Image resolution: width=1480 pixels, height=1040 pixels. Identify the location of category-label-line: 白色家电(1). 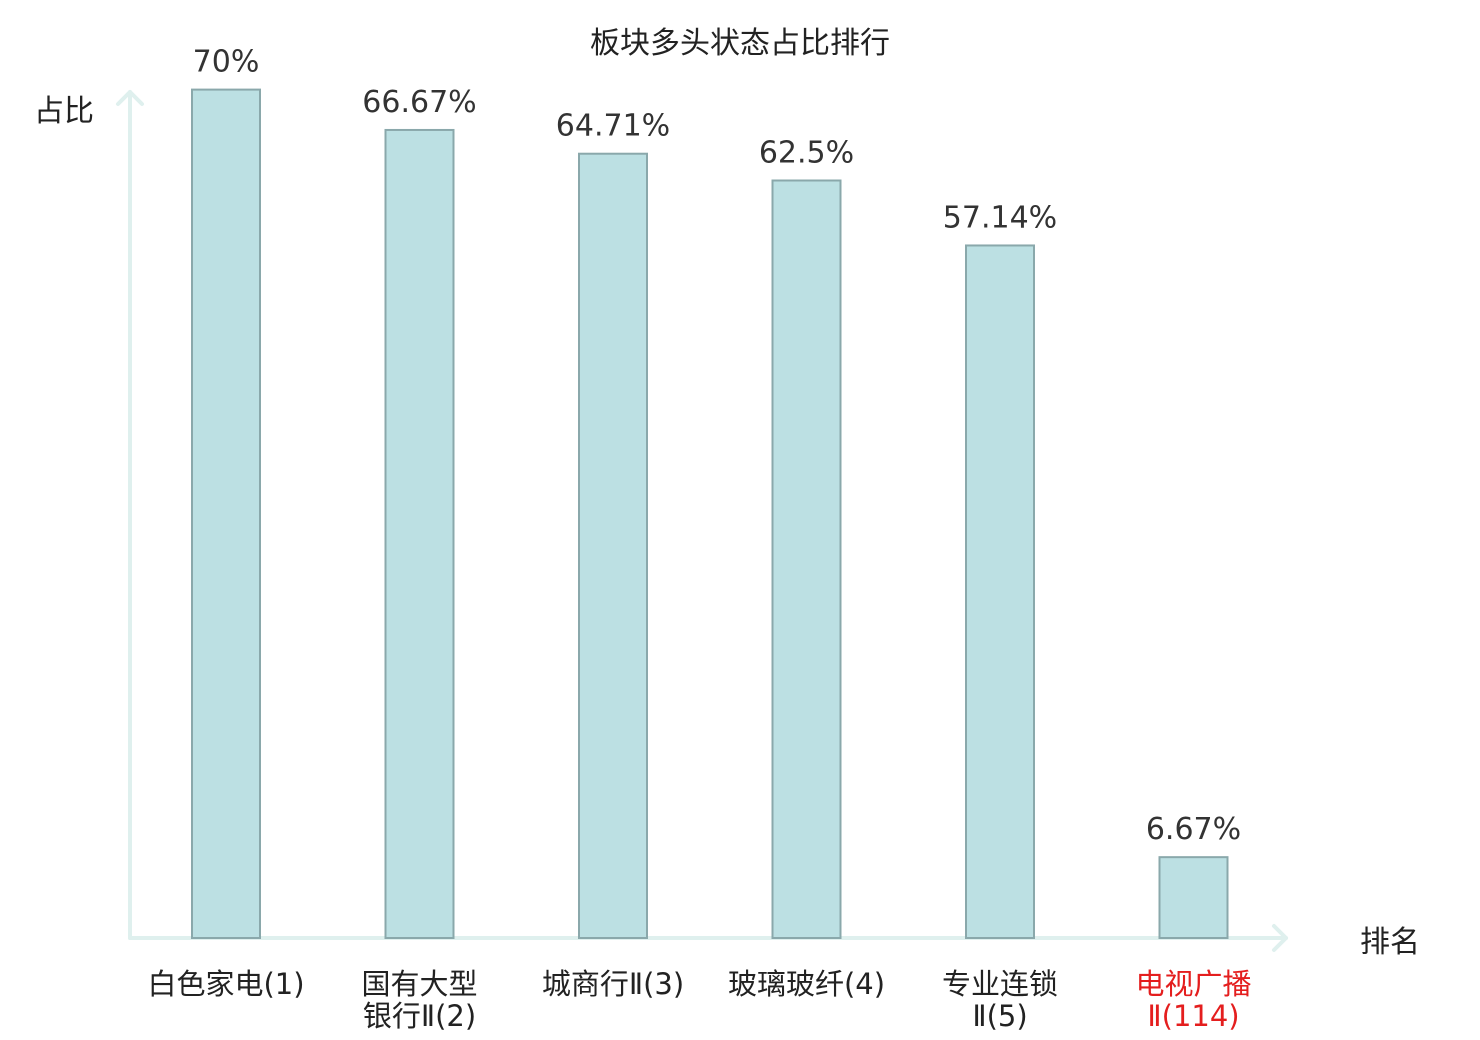
(225, 984).